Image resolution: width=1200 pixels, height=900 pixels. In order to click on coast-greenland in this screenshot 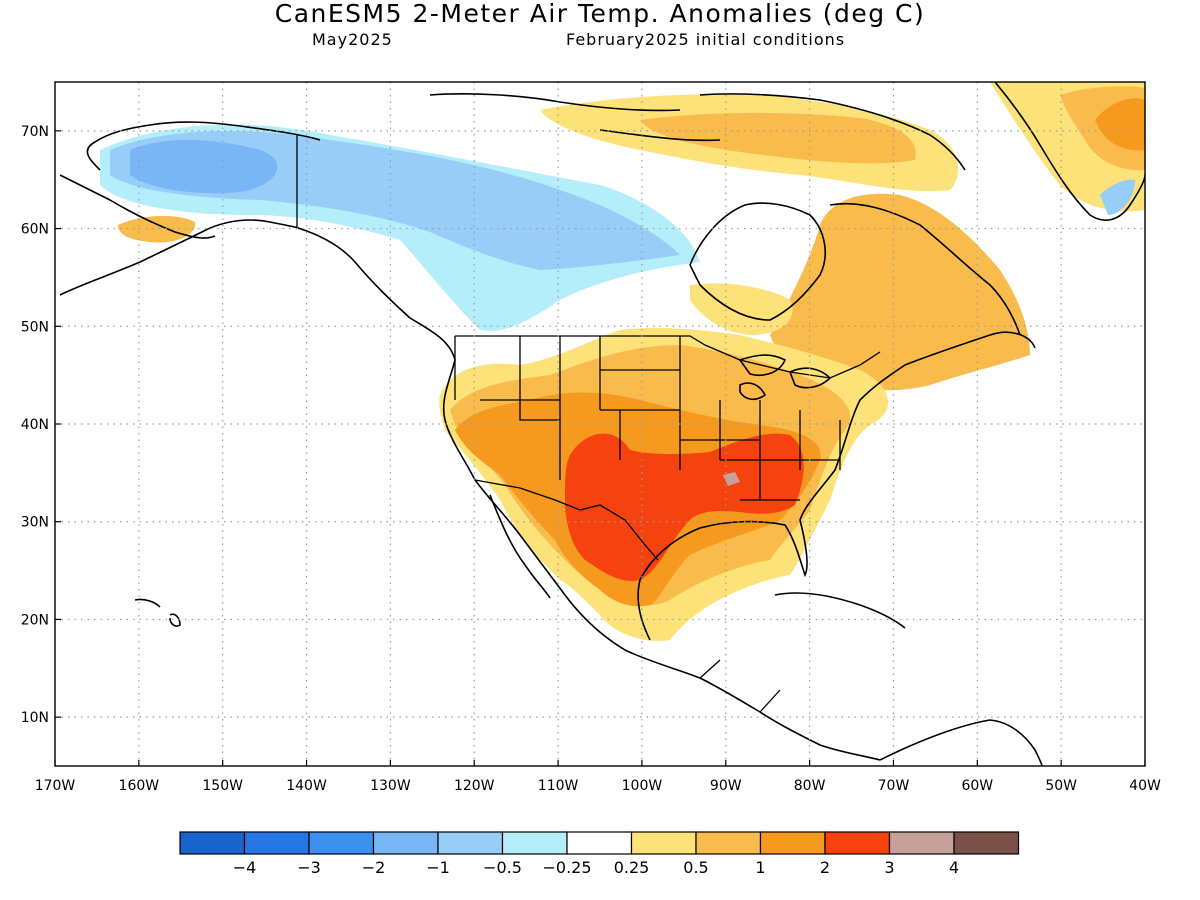, I will do `click(1069, 151)`.